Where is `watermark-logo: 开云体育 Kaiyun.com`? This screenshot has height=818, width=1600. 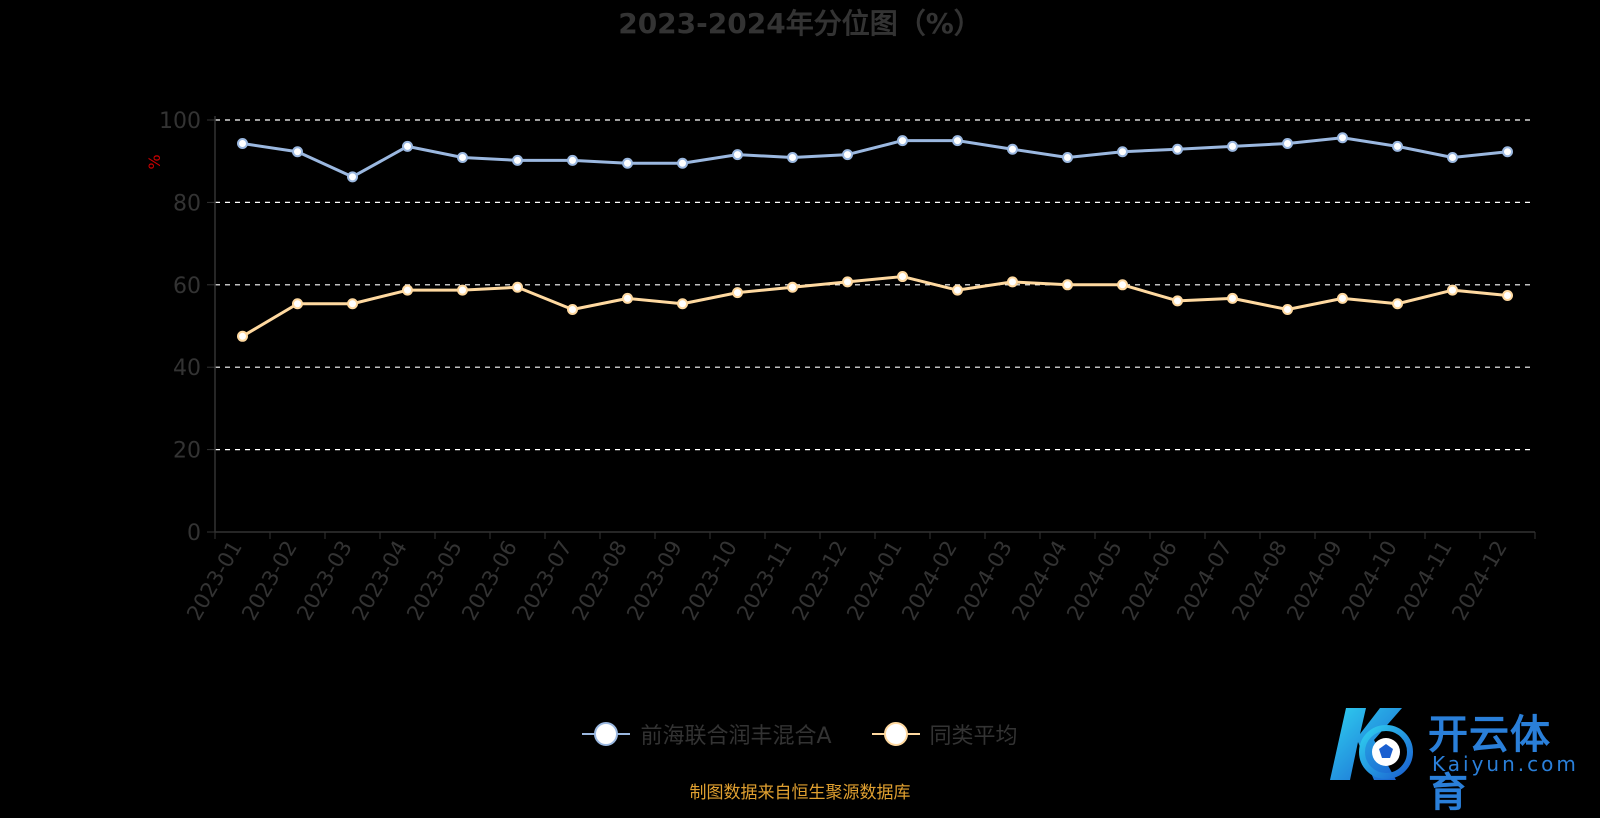
watermark-logo: 开云体育 Kaiyun.com is located at coordinates (1451, 758).